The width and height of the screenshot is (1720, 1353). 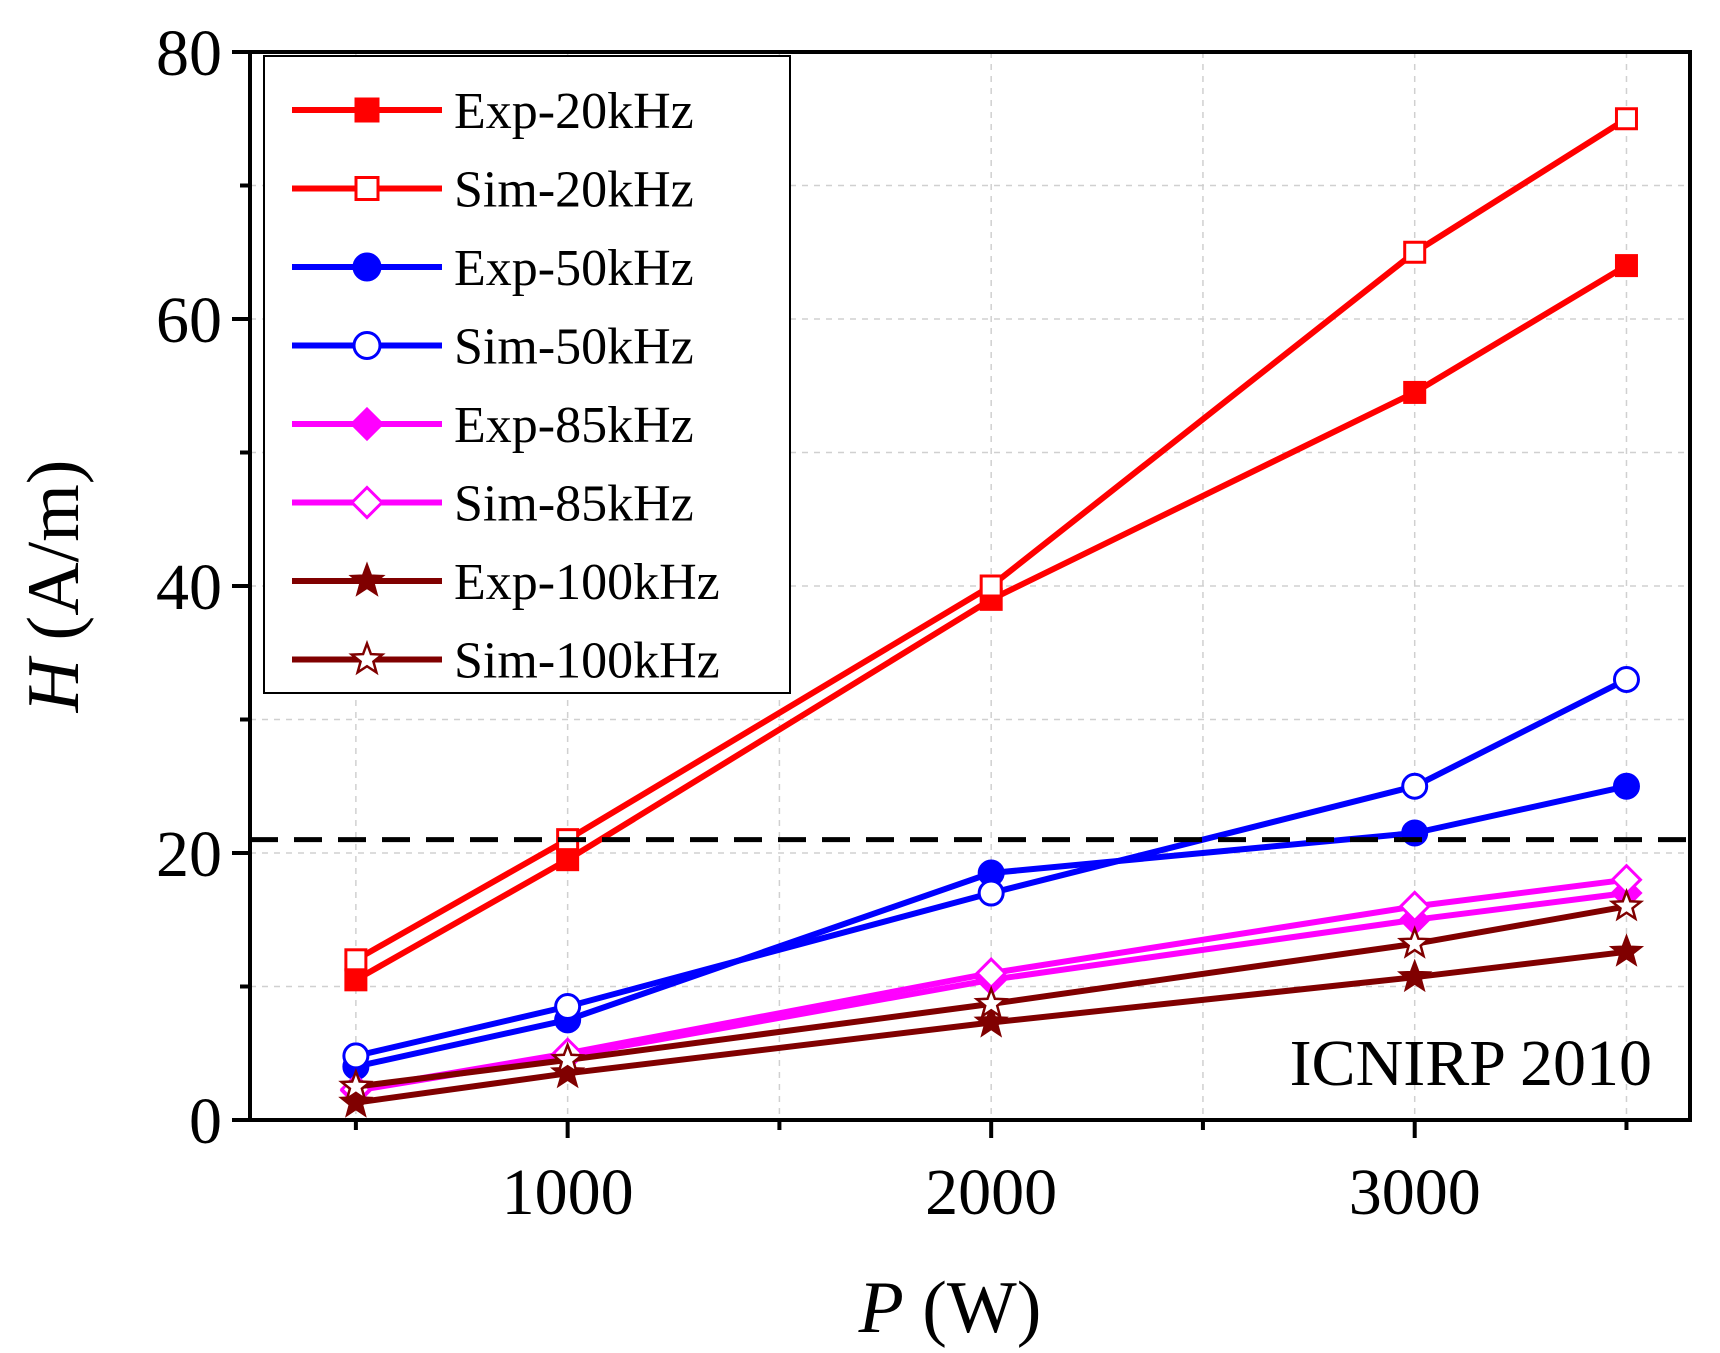 What do you see at coordinates (587, 582) in the screenshot?
I see `legend-label: Exp-100kHz` at bounding box center [587, 582].